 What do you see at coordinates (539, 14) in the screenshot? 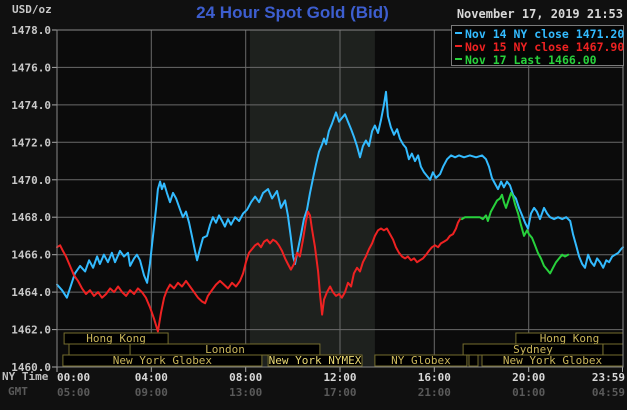
I see `timestamp: November 17, 2019 21:53` at bounding box center [539, 14].